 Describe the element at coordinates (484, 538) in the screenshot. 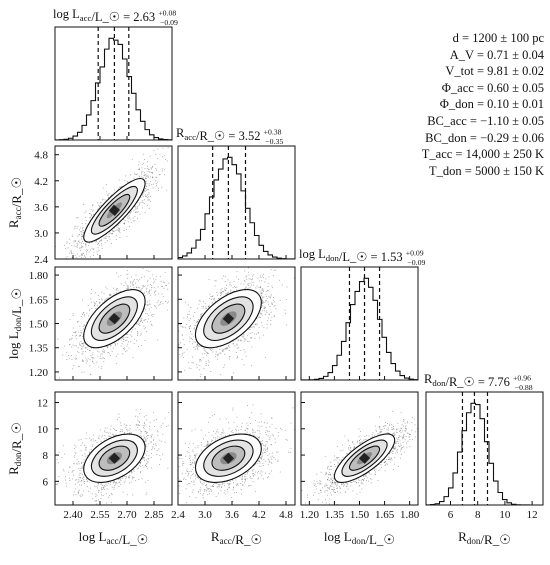

I see `x-axis-label-3: Rdon/R_☉` at that location.